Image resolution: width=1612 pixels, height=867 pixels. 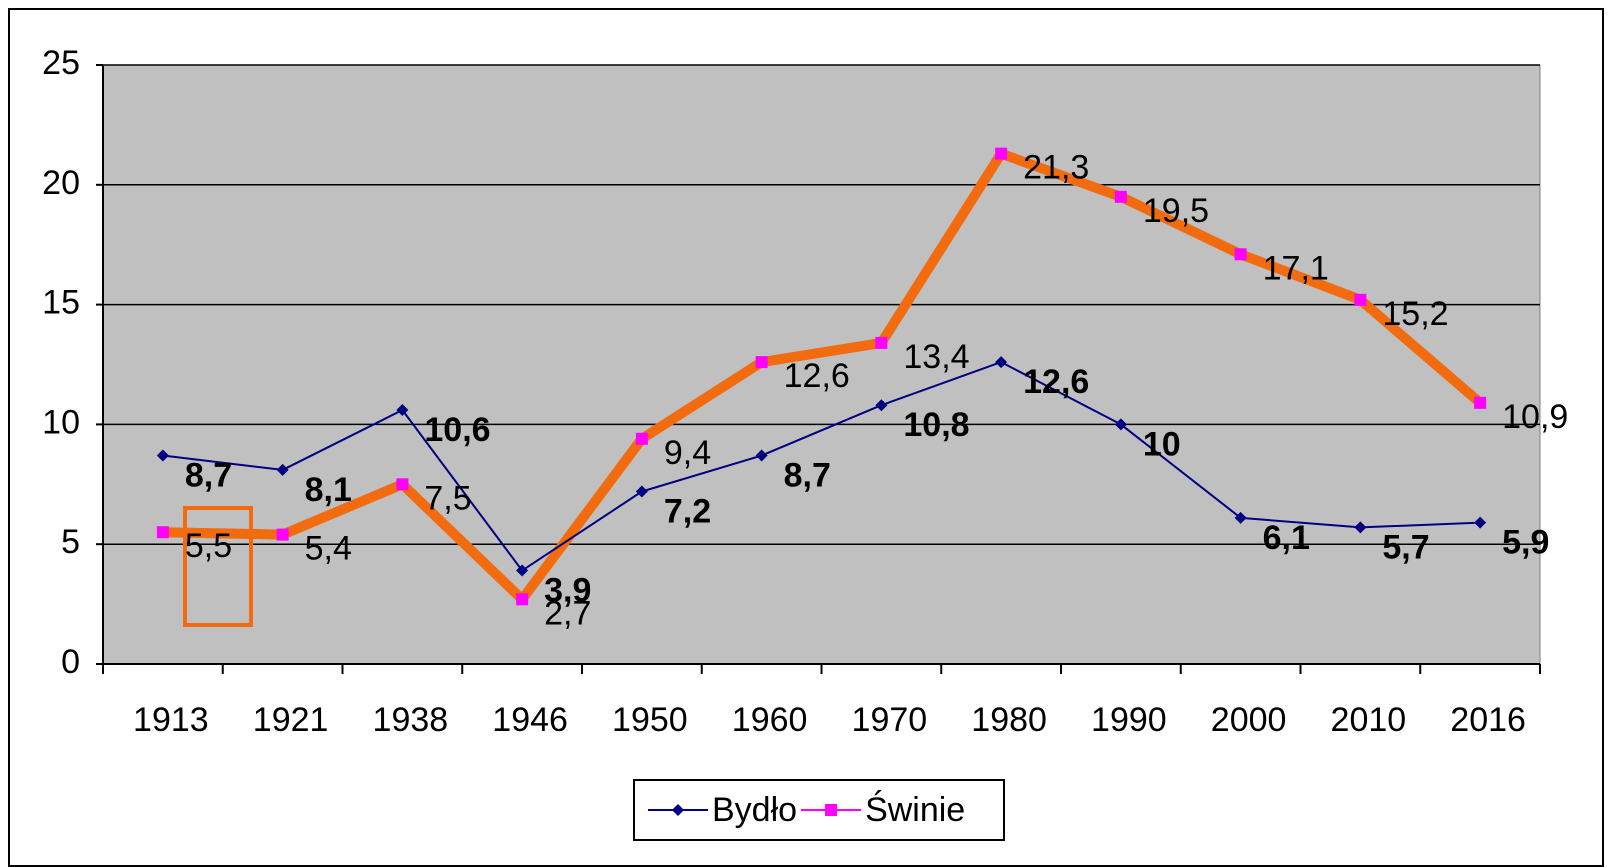 What do you see at coordinates (567, 591) in the screenshot?
I see `value-label: 3,9` at bounding box center [567, 591].